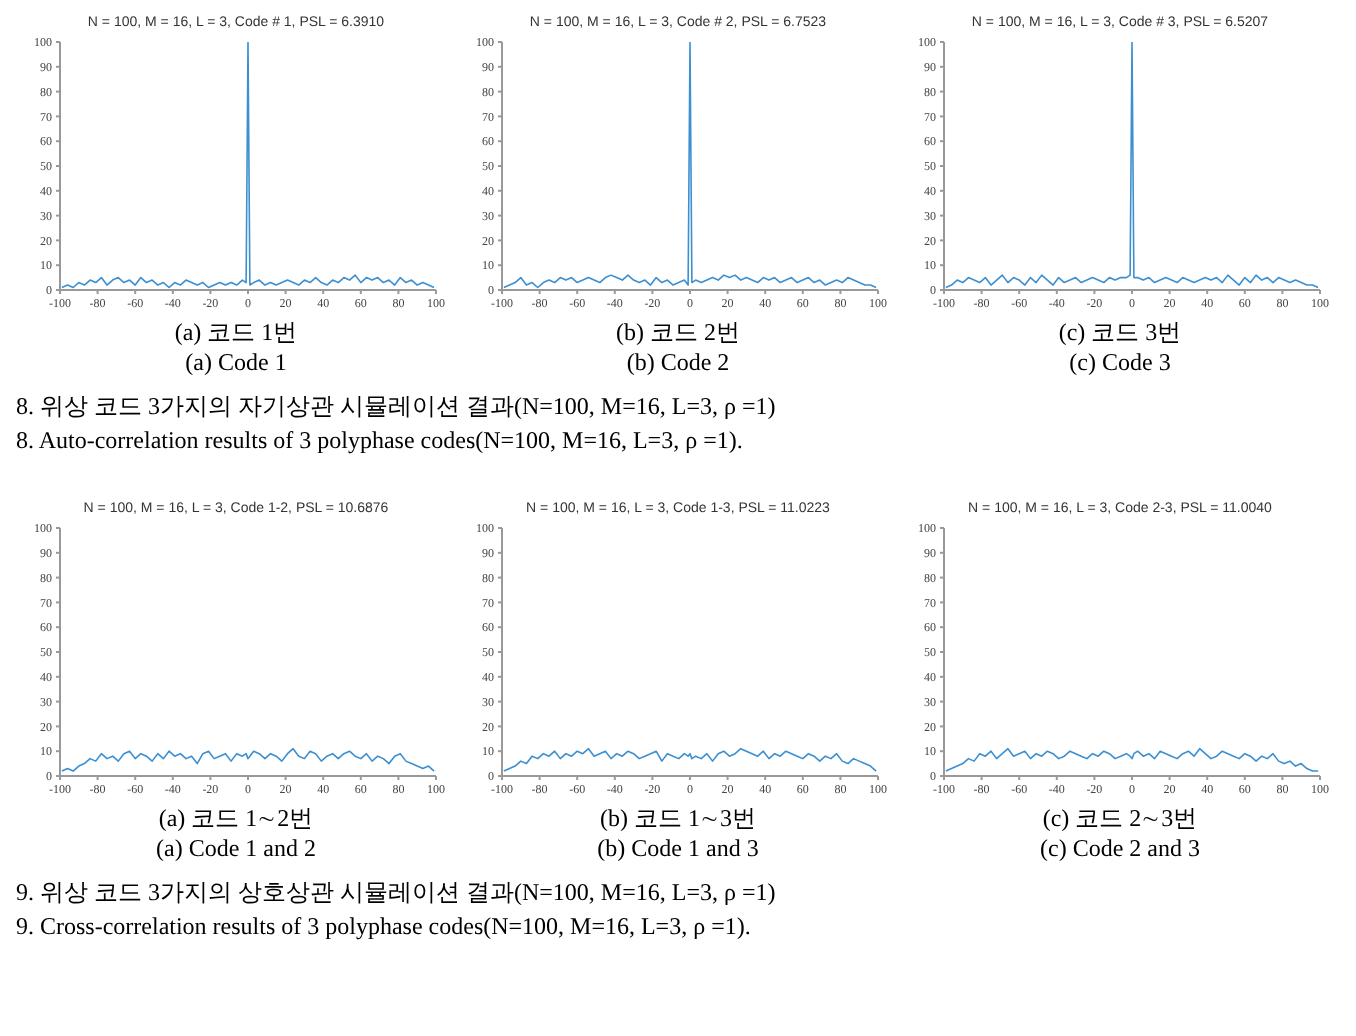  What do you see at coordinates (1120, 333) in the screenshot?
I see `text: (c) 코드 3번` at bounding box center [1120, 333].